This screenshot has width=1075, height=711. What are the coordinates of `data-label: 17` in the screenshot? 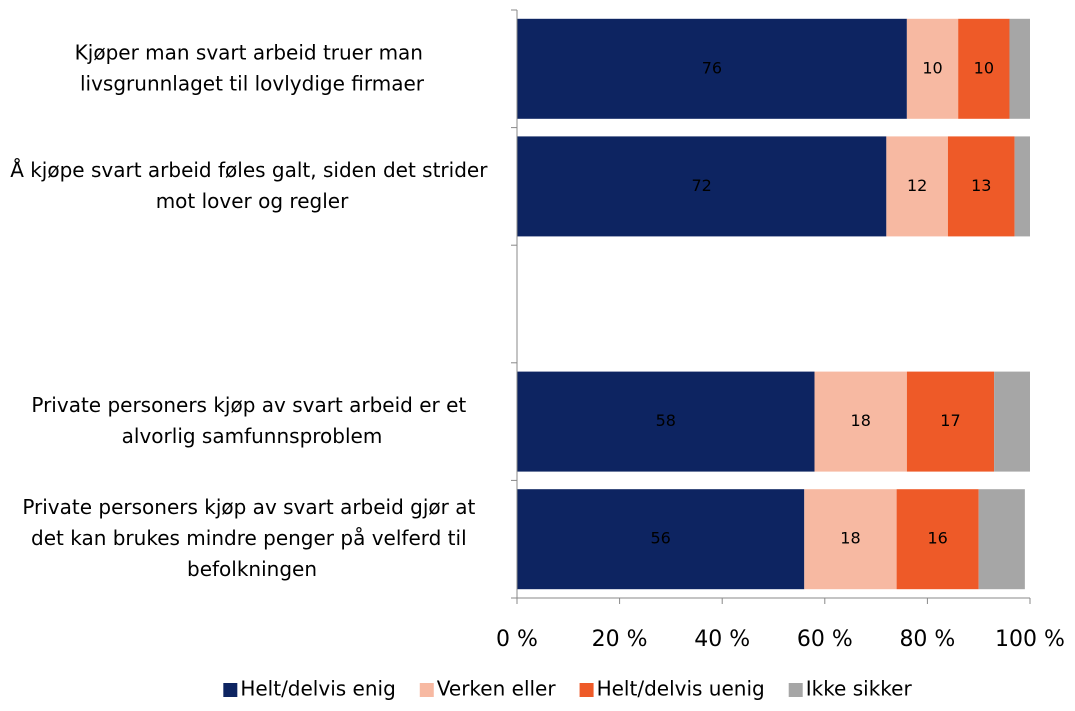 It's located at (950, 420).